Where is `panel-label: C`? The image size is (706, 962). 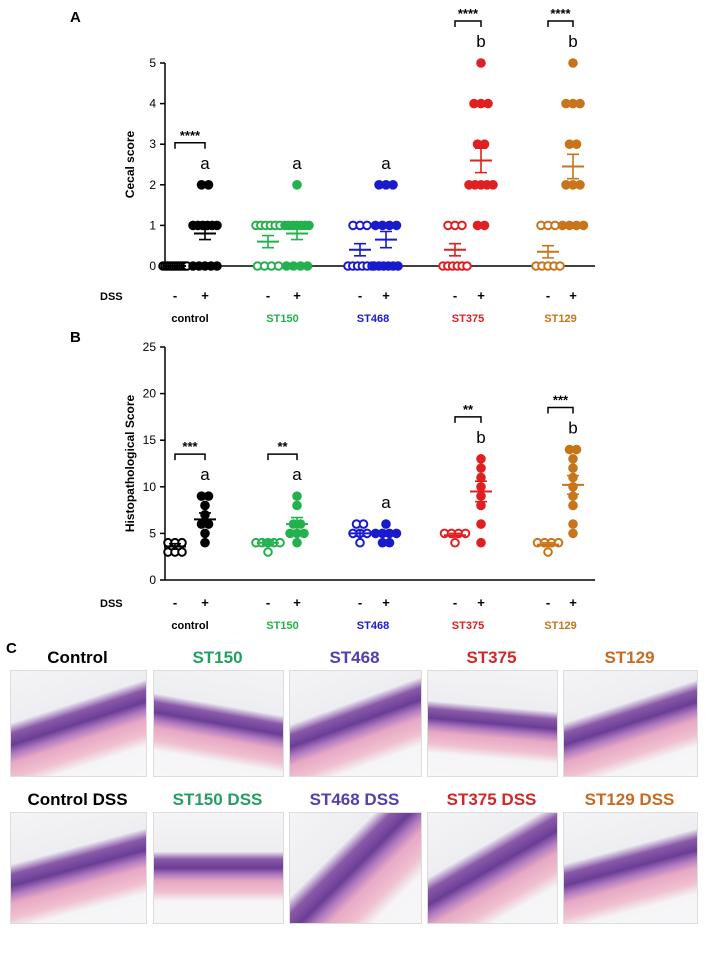 panel-label: C is located at coordinates (11, 648).